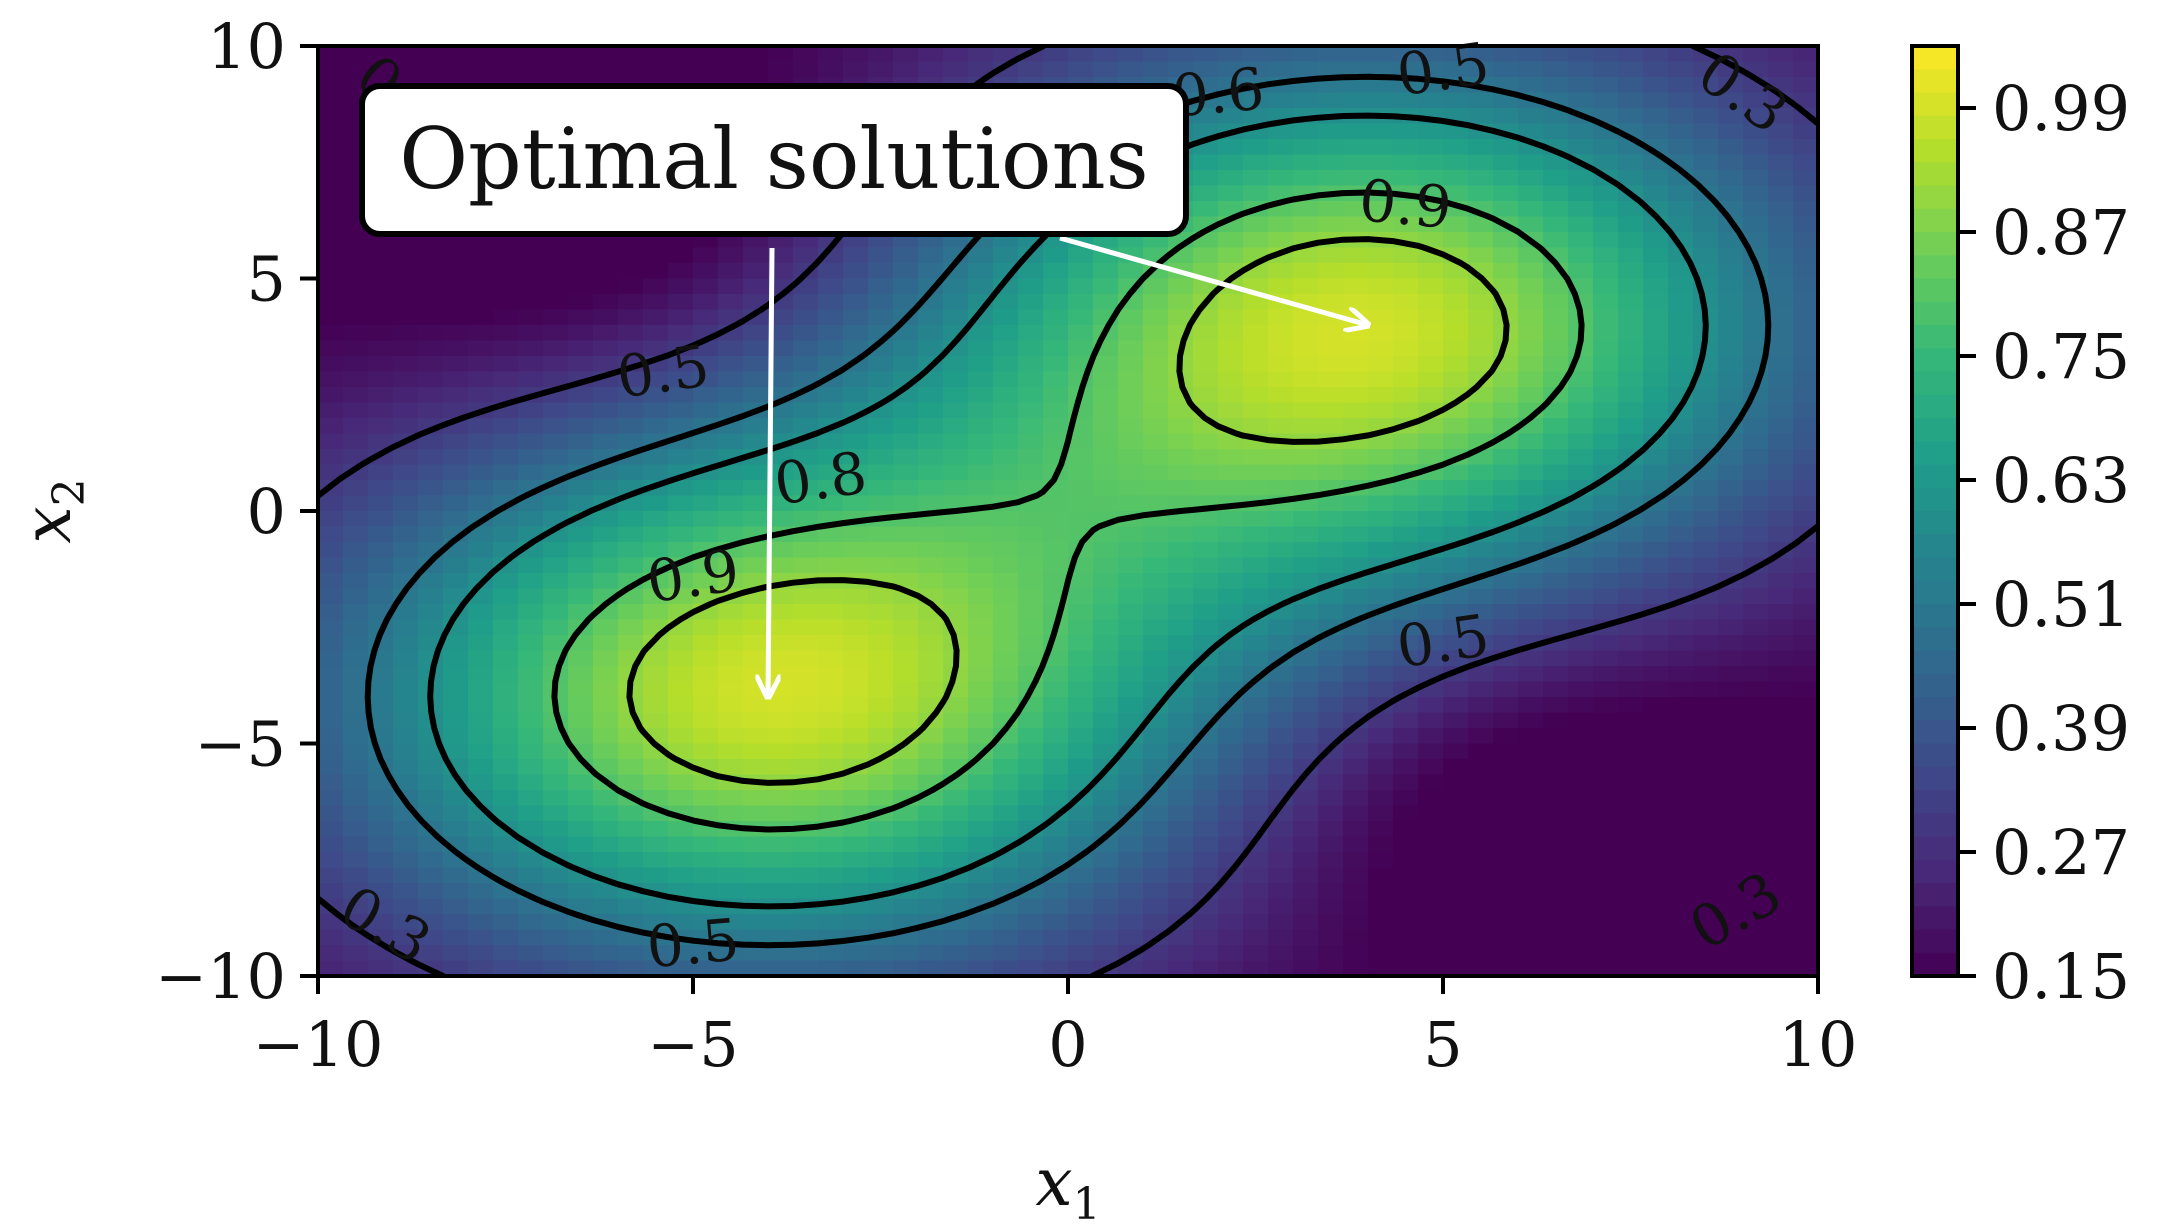 Image resolution: width=2179 pixels, height=1229 pixels. I want to click on y-tick-label: −5, so click(240, 744).